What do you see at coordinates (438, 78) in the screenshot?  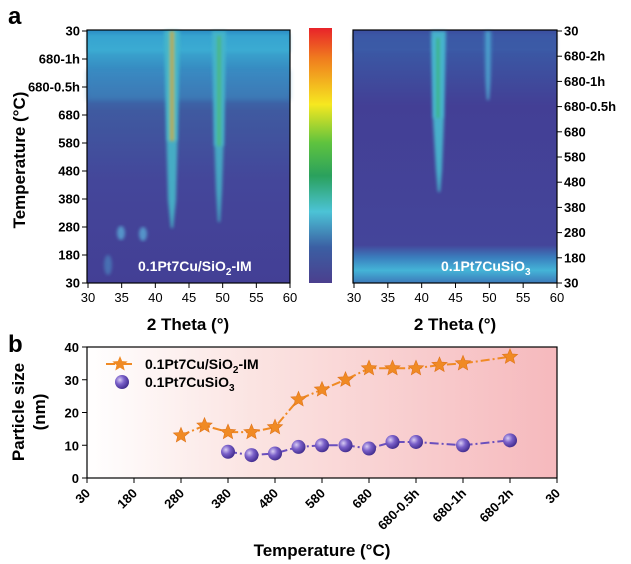 I see `right-heatmap-peak-43-core` at bounding box center [438, 78].